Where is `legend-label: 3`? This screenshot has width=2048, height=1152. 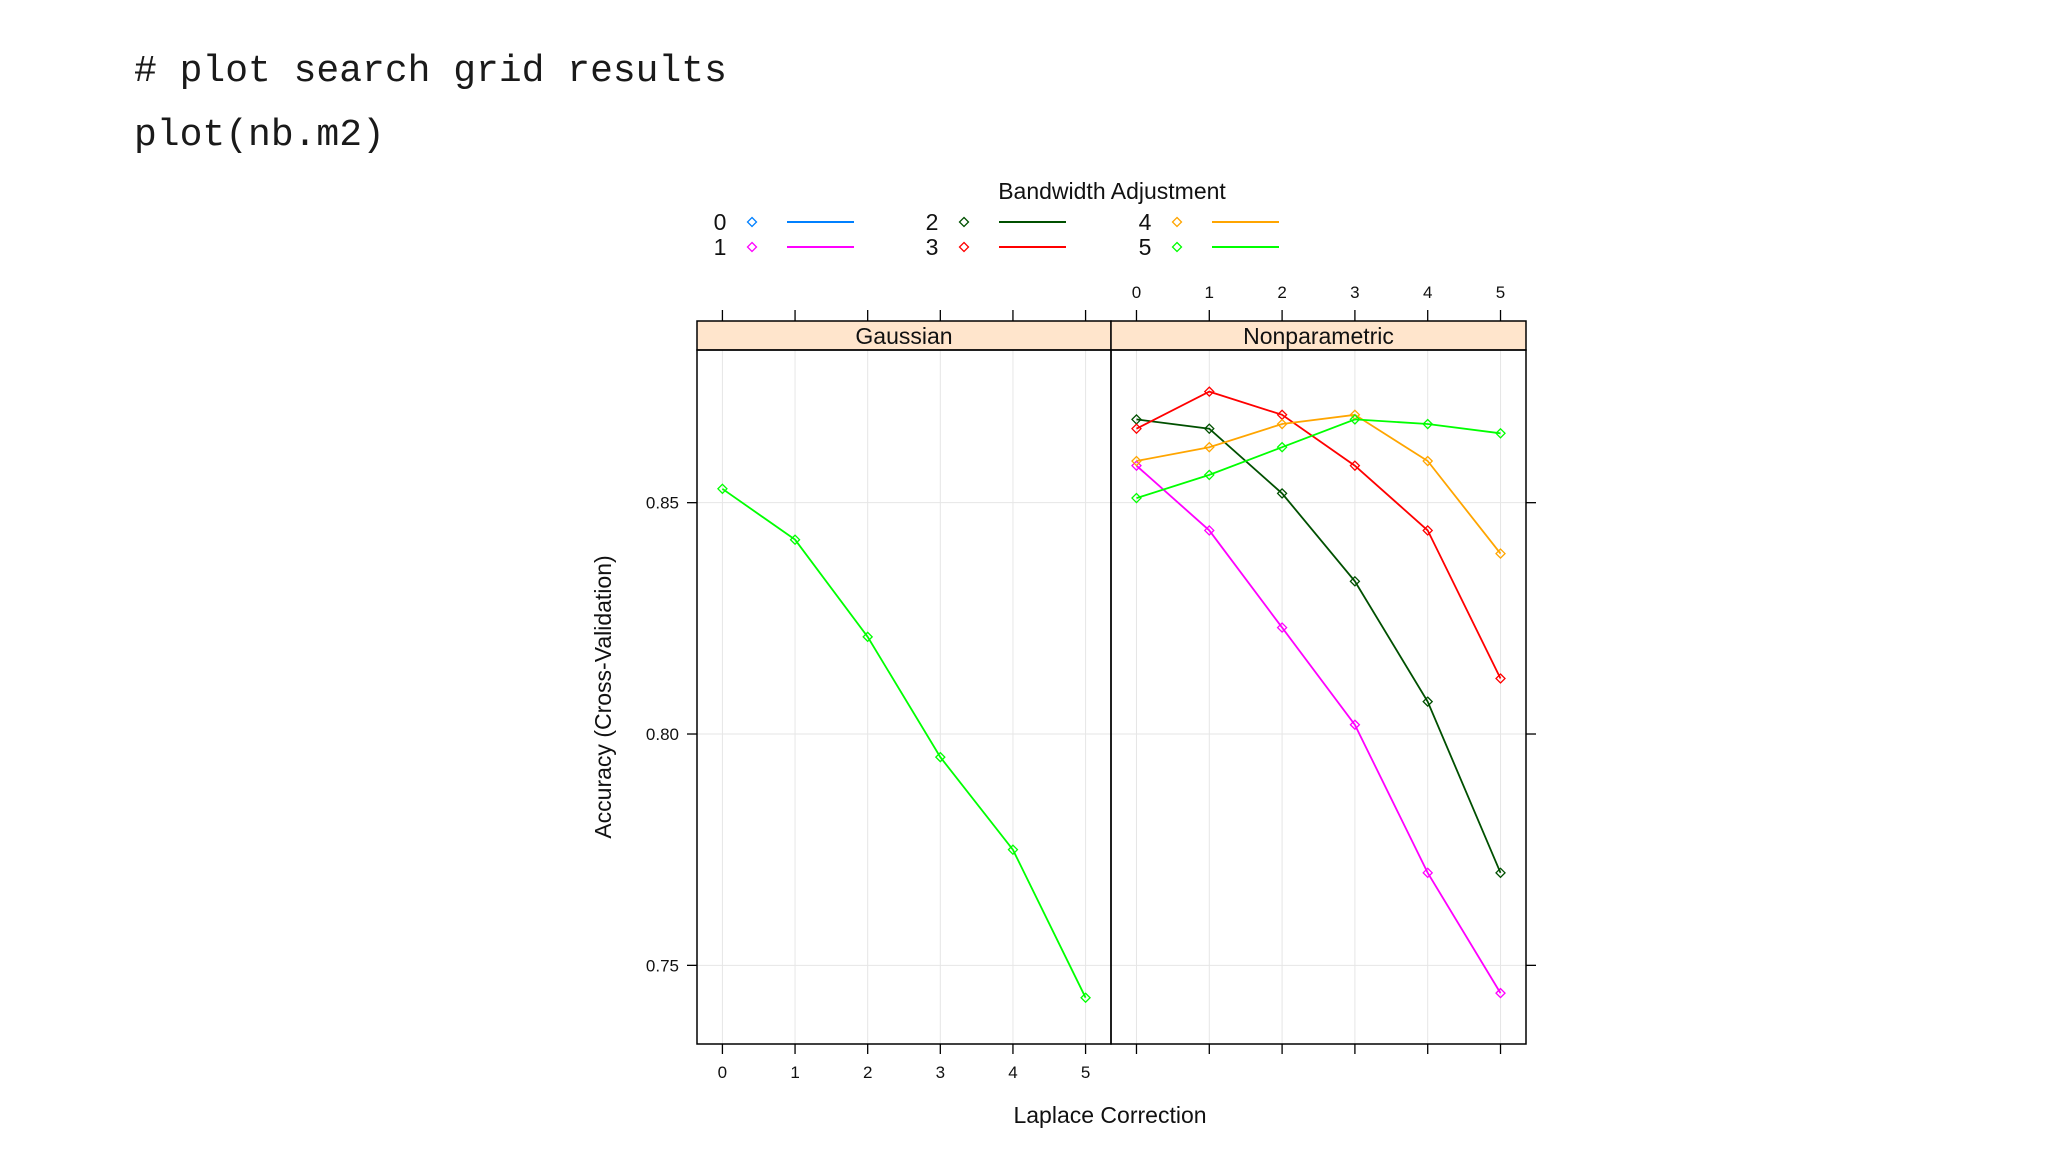 legend-label: 3 is located at coordinates (932, 247).